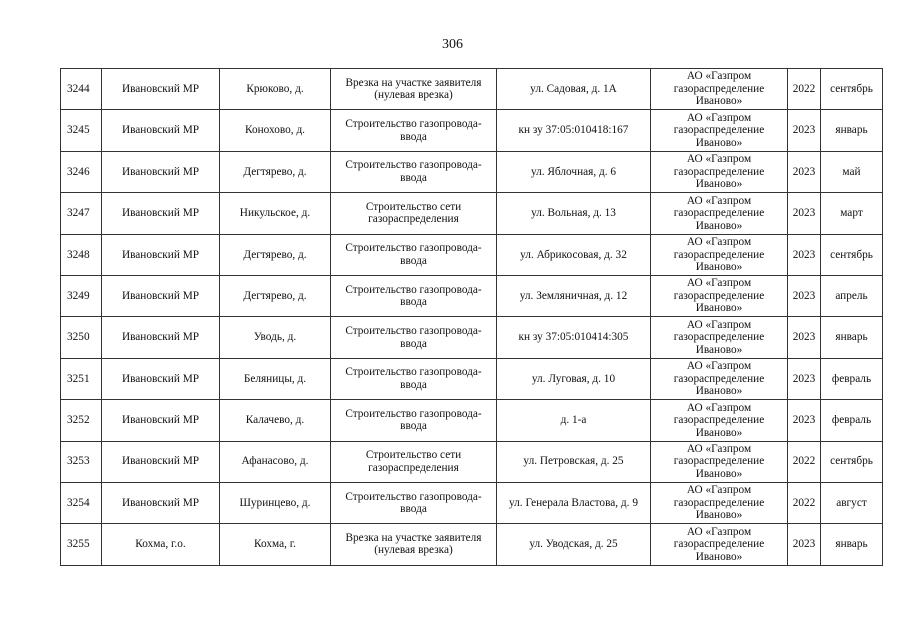  I want to click on month-cell: август, so click(851, 503).